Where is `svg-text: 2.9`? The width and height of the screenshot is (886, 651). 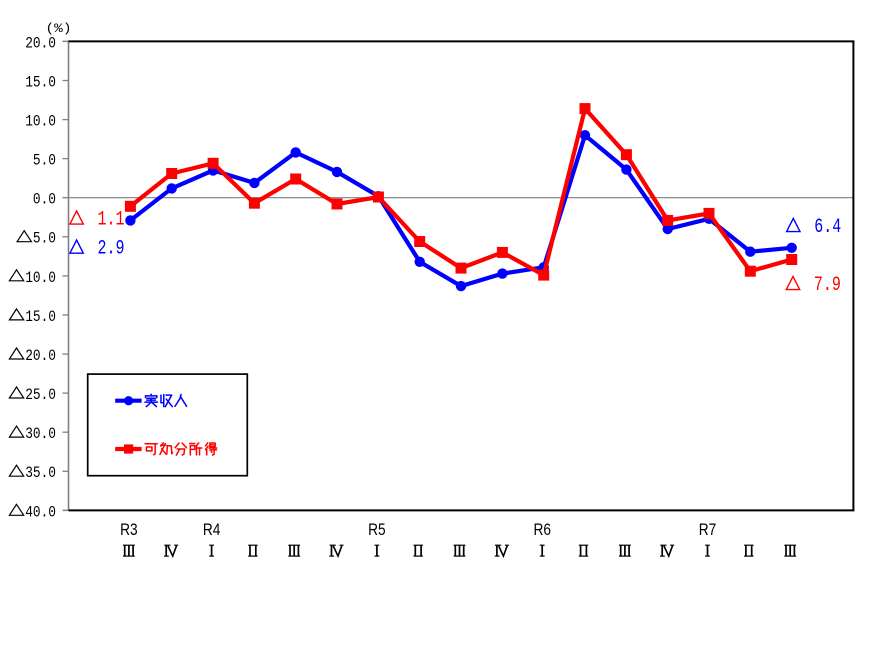
svg-text: 2.9 is located at coordinates (111, 249).